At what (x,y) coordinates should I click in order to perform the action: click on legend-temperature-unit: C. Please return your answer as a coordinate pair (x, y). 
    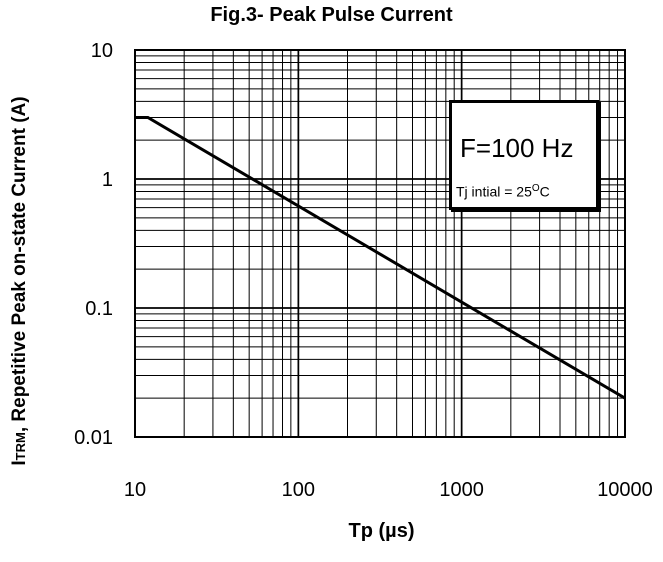
    Looking at the image, I should click on (544, 191).